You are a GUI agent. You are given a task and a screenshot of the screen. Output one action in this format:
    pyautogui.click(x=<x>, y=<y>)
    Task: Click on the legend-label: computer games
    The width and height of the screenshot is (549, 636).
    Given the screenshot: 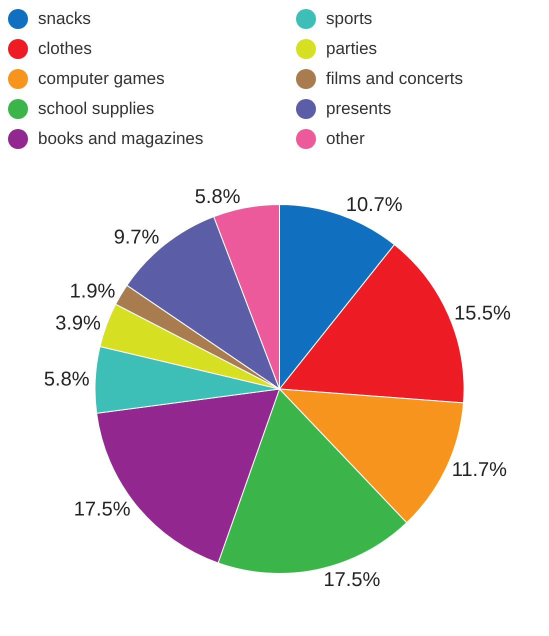 What is the action you would take?
    pyautogui.click(x=101, y=79)
    